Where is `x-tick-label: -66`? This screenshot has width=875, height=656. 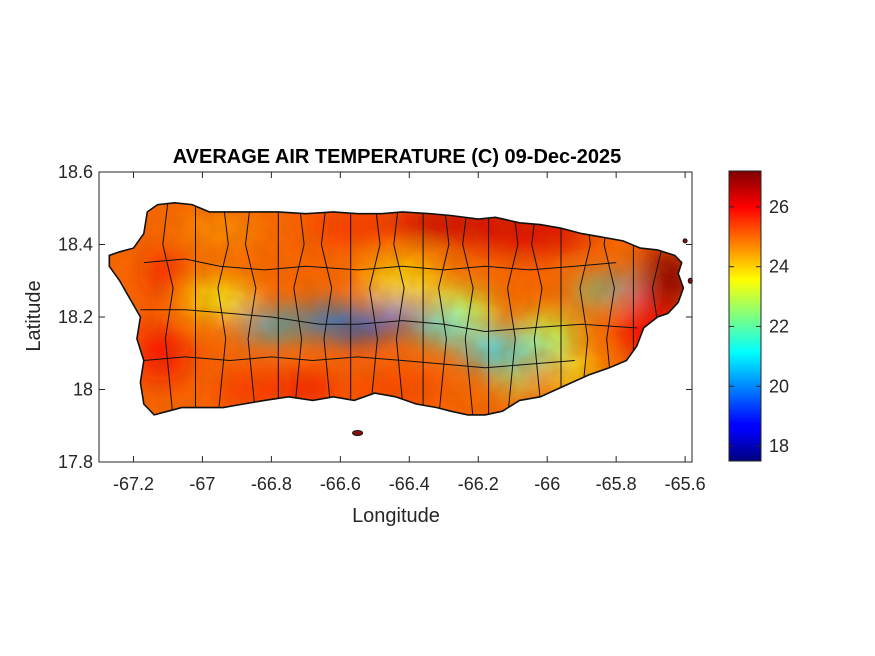
x-tick-label: -66 is located at coordinates (547, 484).